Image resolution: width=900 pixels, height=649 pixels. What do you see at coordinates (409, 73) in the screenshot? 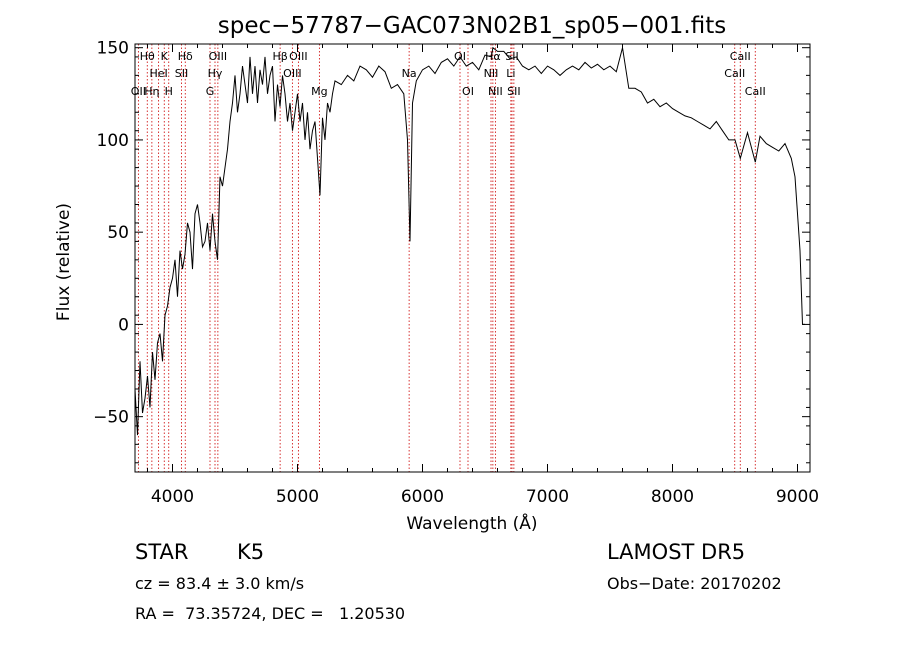
I see `line-marker-label: Na` at bounding box center [409, 73].